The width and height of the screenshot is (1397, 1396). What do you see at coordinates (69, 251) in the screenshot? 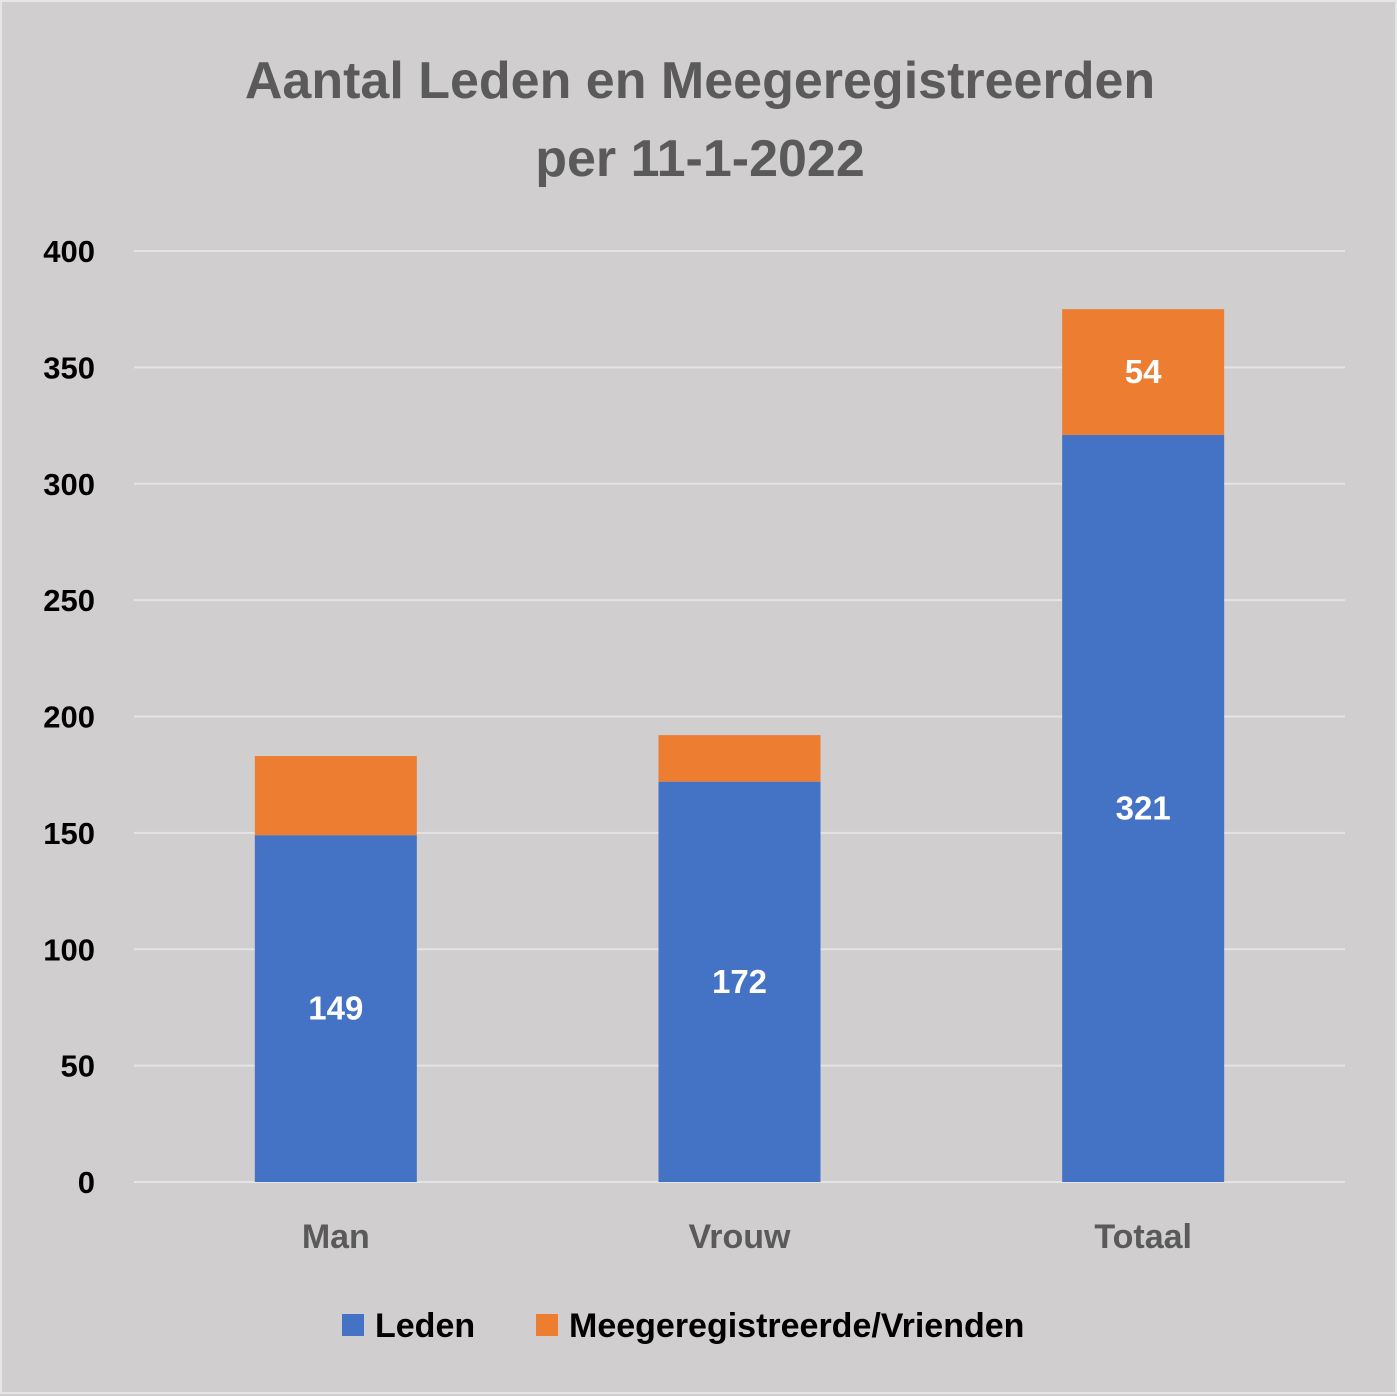
I see `y-tick-label: 400` at bounding box center [69, 251].